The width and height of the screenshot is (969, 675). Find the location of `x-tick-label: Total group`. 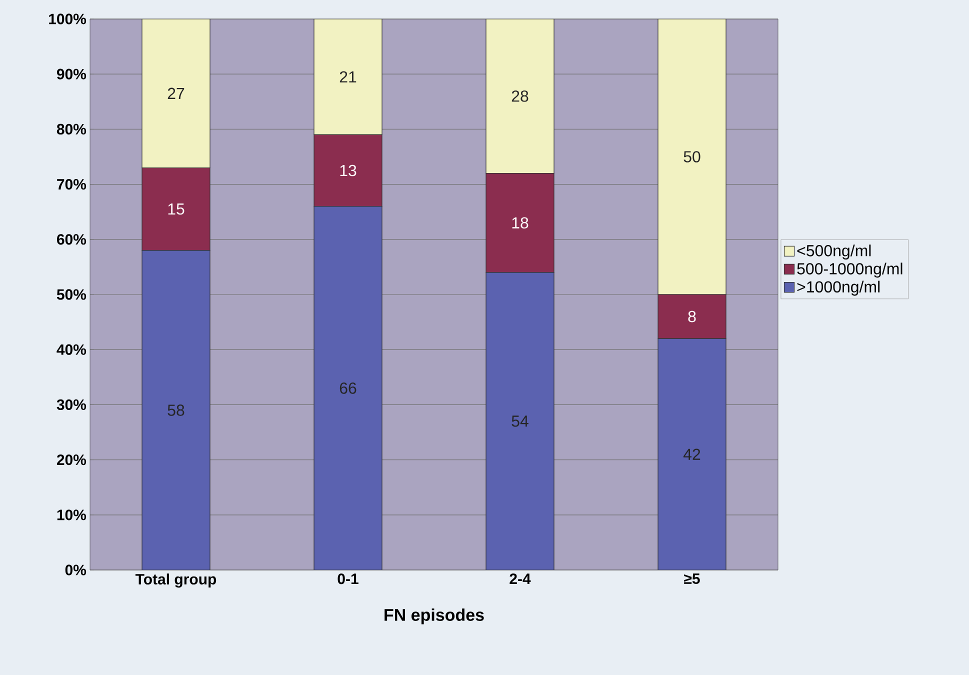

x-tick-label: Total group is located at coordinates (175, 581).